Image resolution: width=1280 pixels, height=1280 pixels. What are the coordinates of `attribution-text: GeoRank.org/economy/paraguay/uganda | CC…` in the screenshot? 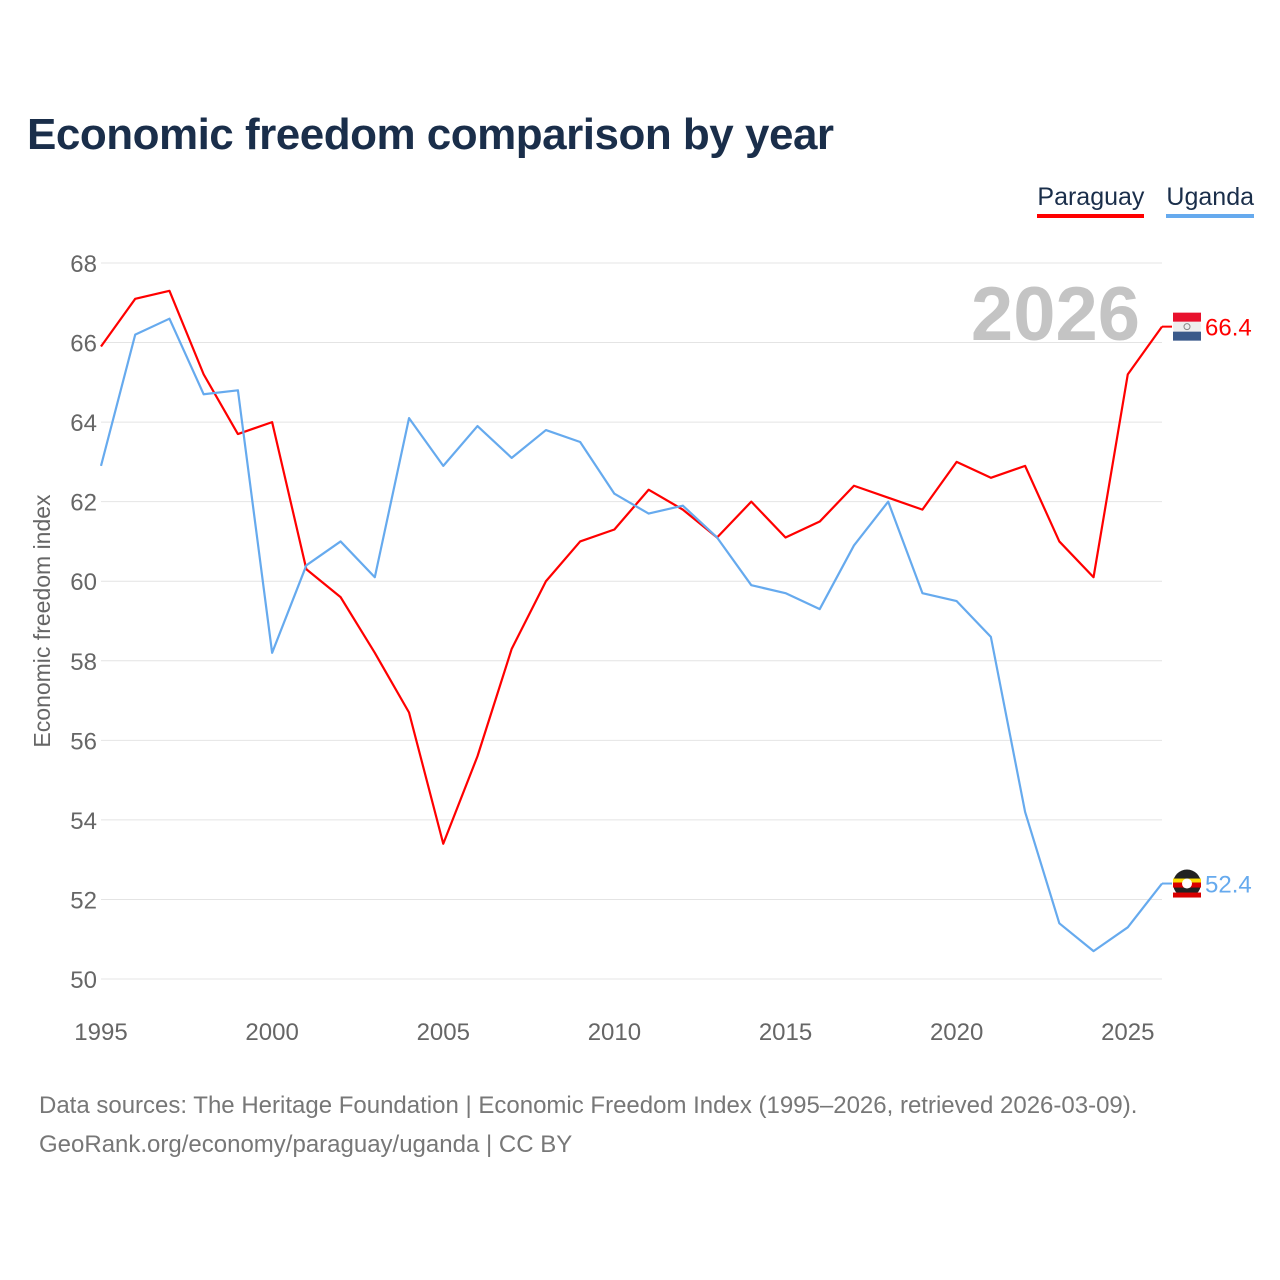 It's located at (306, 1144).